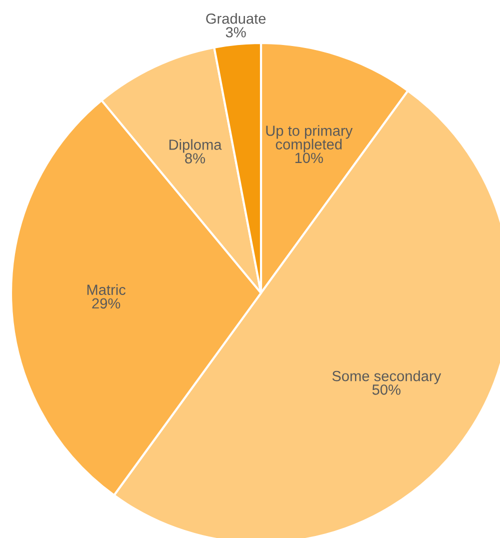 The width and height of the screenshot is (500, 538). Describe the element at coordinates (236, 18) in the screenshot. I see `slice-label: Graduate` at that location.